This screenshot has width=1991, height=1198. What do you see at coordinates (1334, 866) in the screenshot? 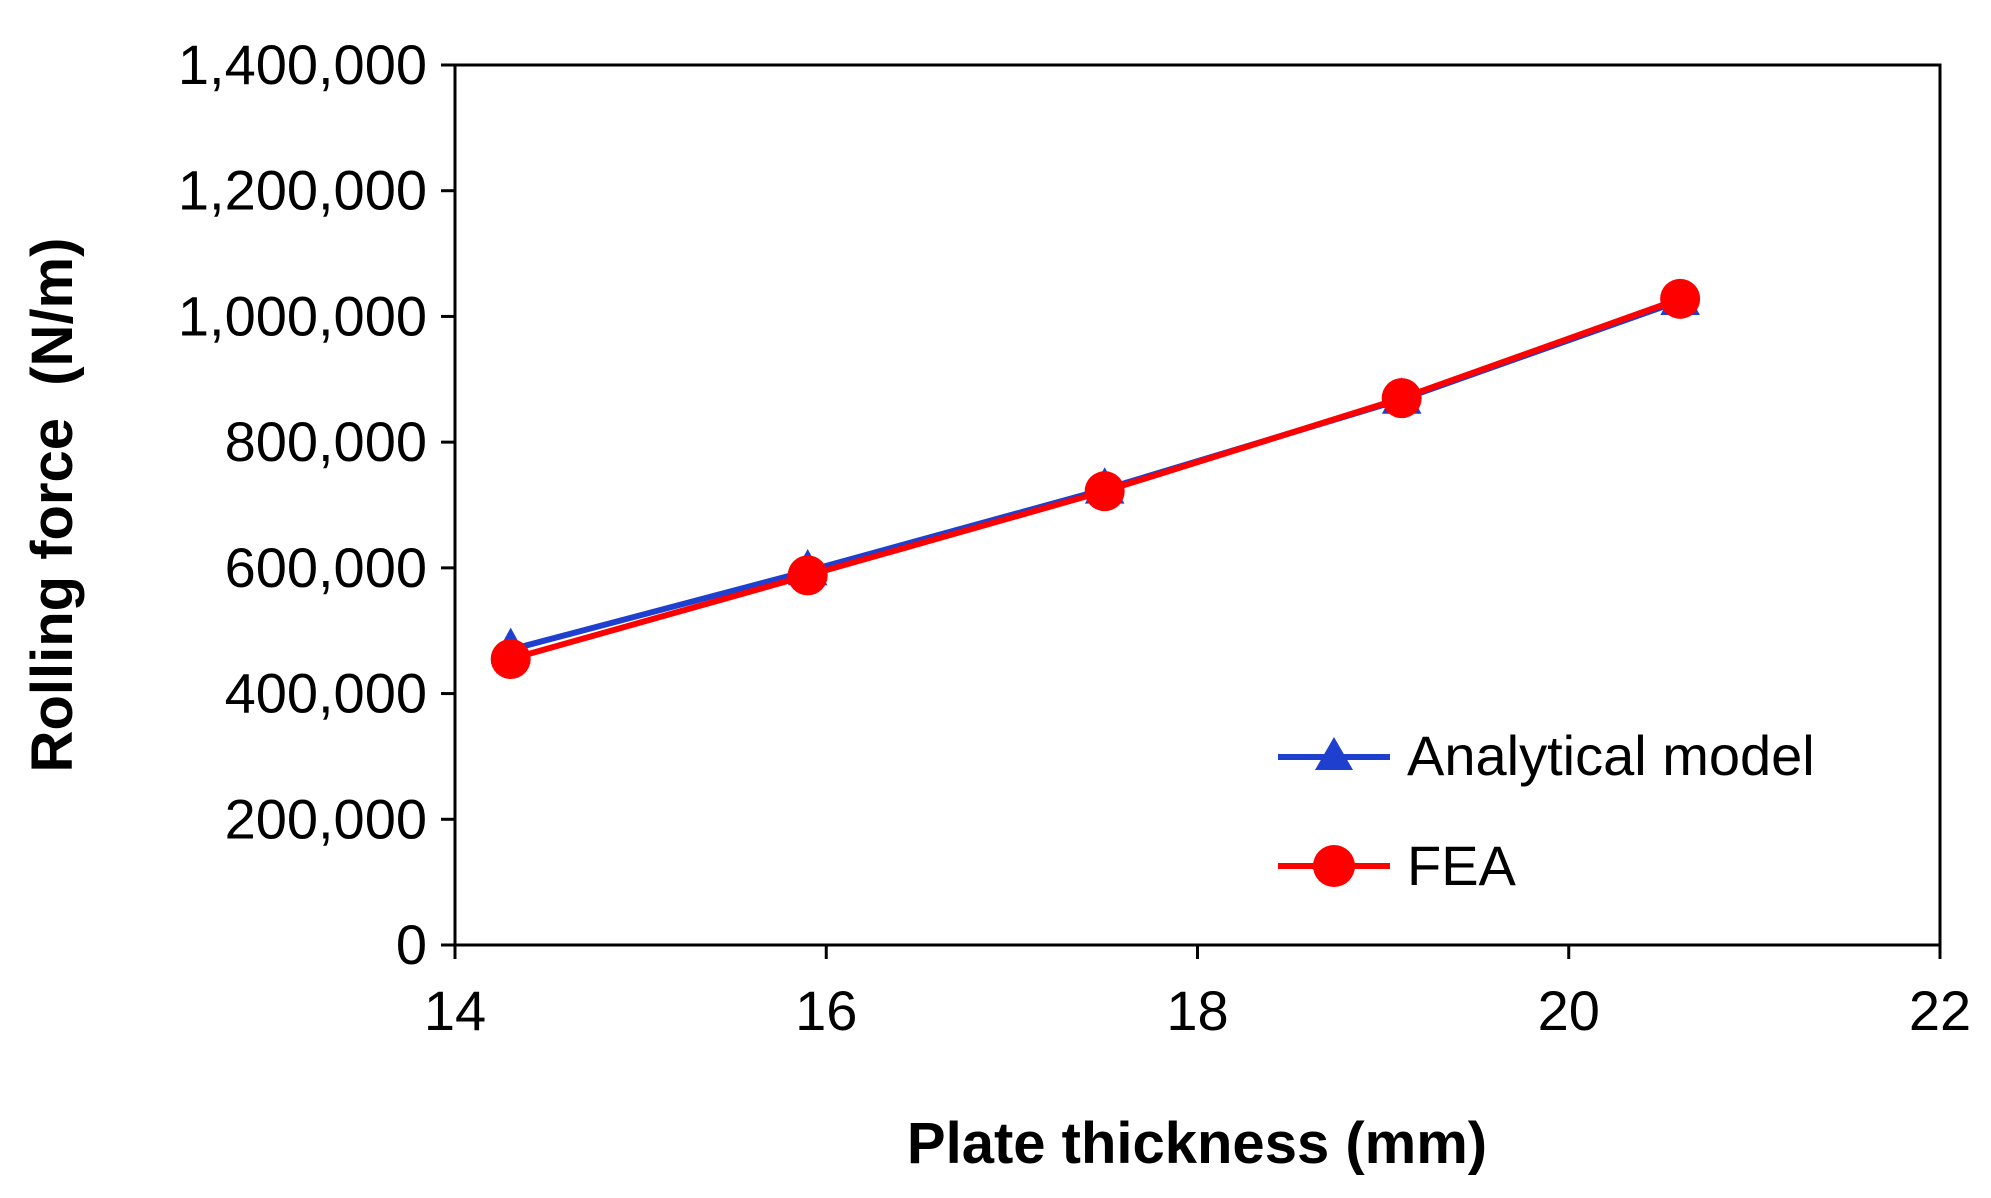
I see `legend-circle-marker` at bounding box center [1334, 866].